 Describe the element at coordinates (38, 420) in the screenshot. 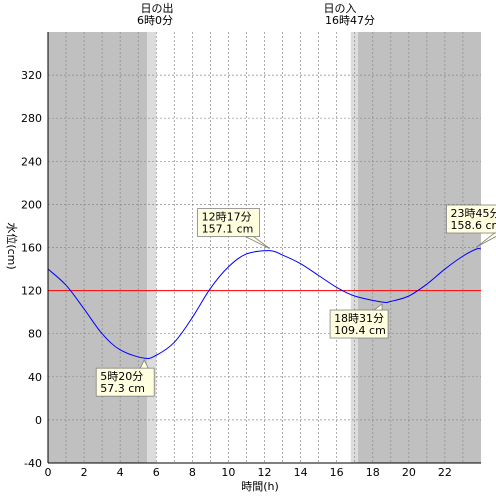

I see `y-tick-label: 0` at that location.